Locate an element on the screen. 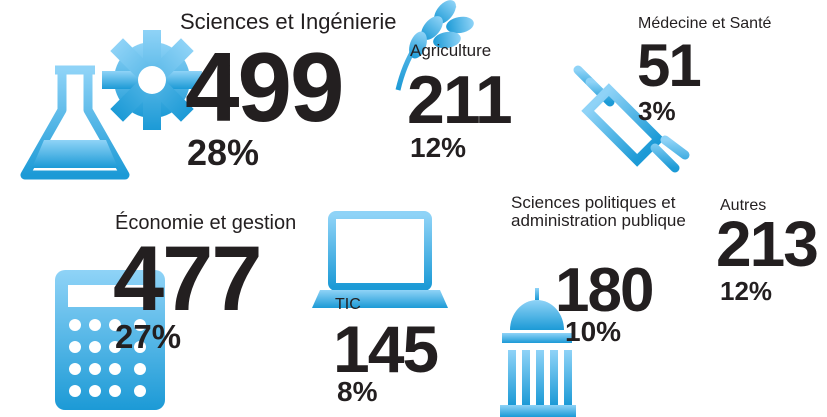 The image size is (827, 417). wheat-icon is located at coordinates (434, 45).